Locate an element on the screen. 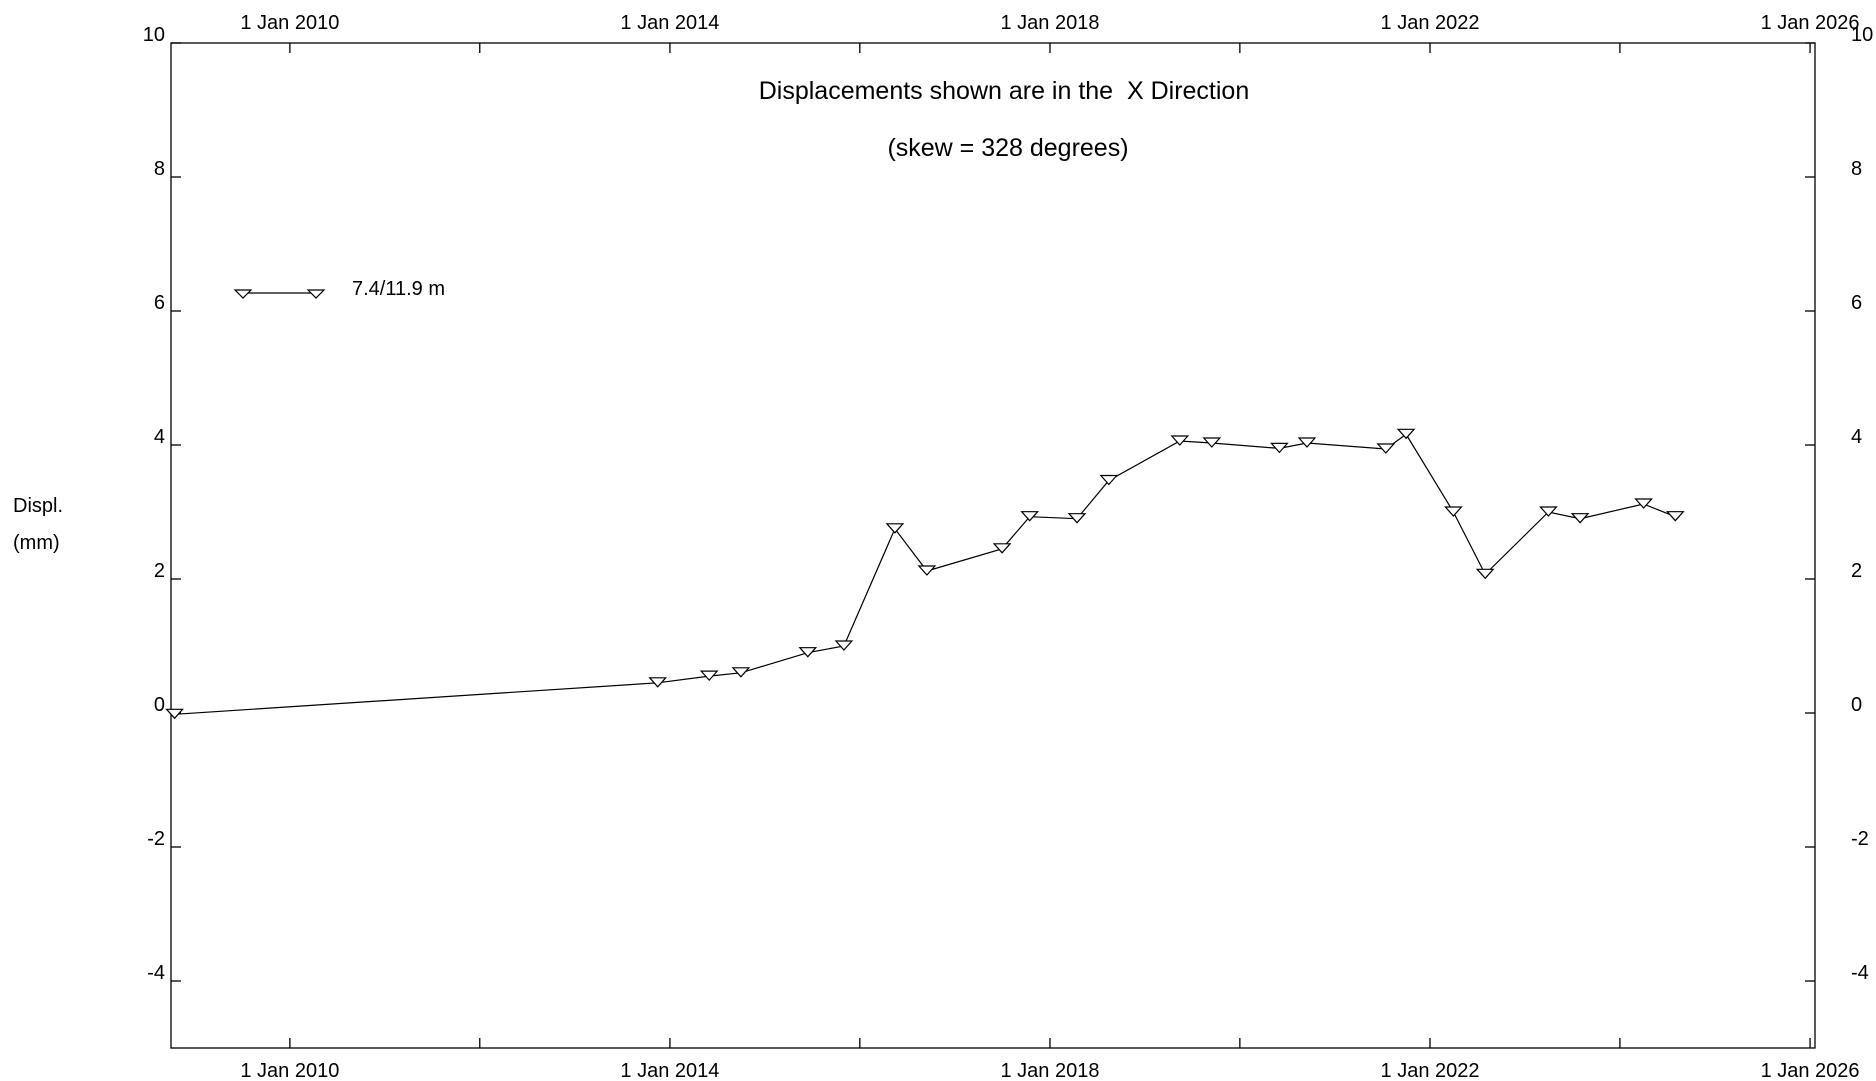 The width and height of the screenshot is (1876, 1081). x-tick-label-top: 1 Jan 2014 is located at coordinates (669, 23).